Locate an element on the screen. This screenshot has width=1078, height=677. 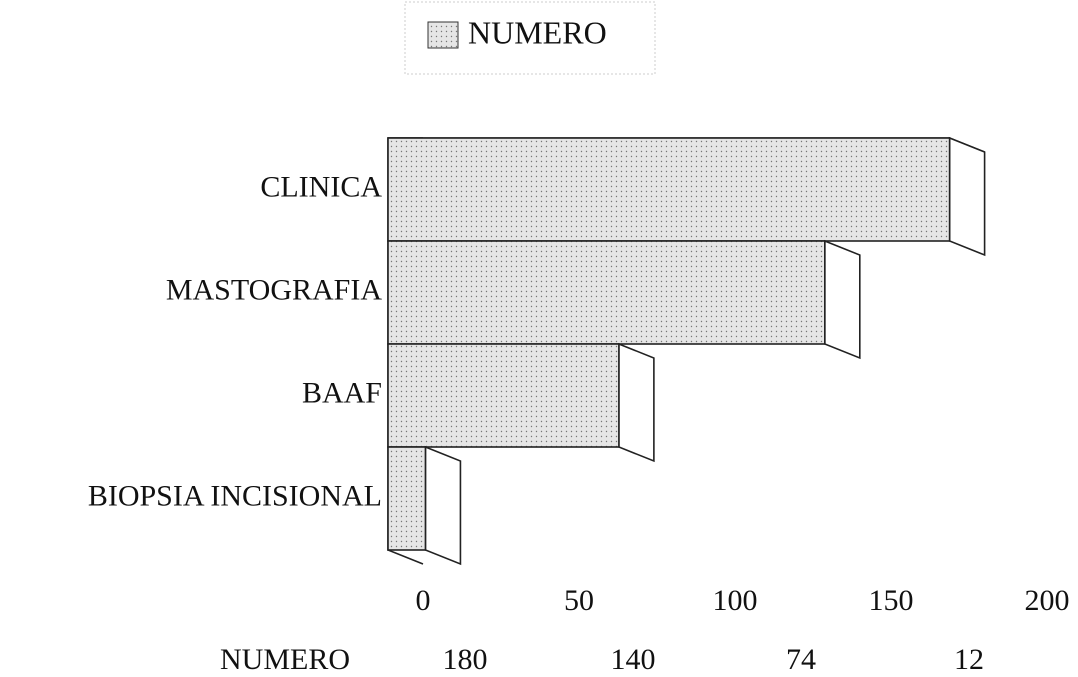
y-tick-label: BAAF is located at coordinates (342, 392).